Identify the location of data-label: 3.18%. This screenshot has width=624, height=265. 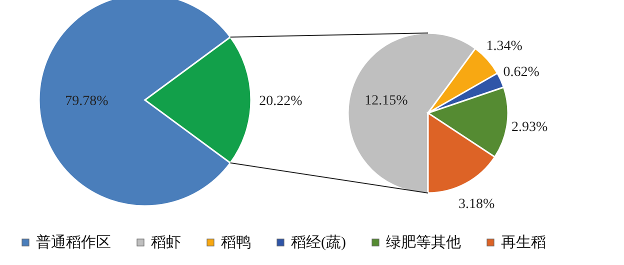
(476, 204).